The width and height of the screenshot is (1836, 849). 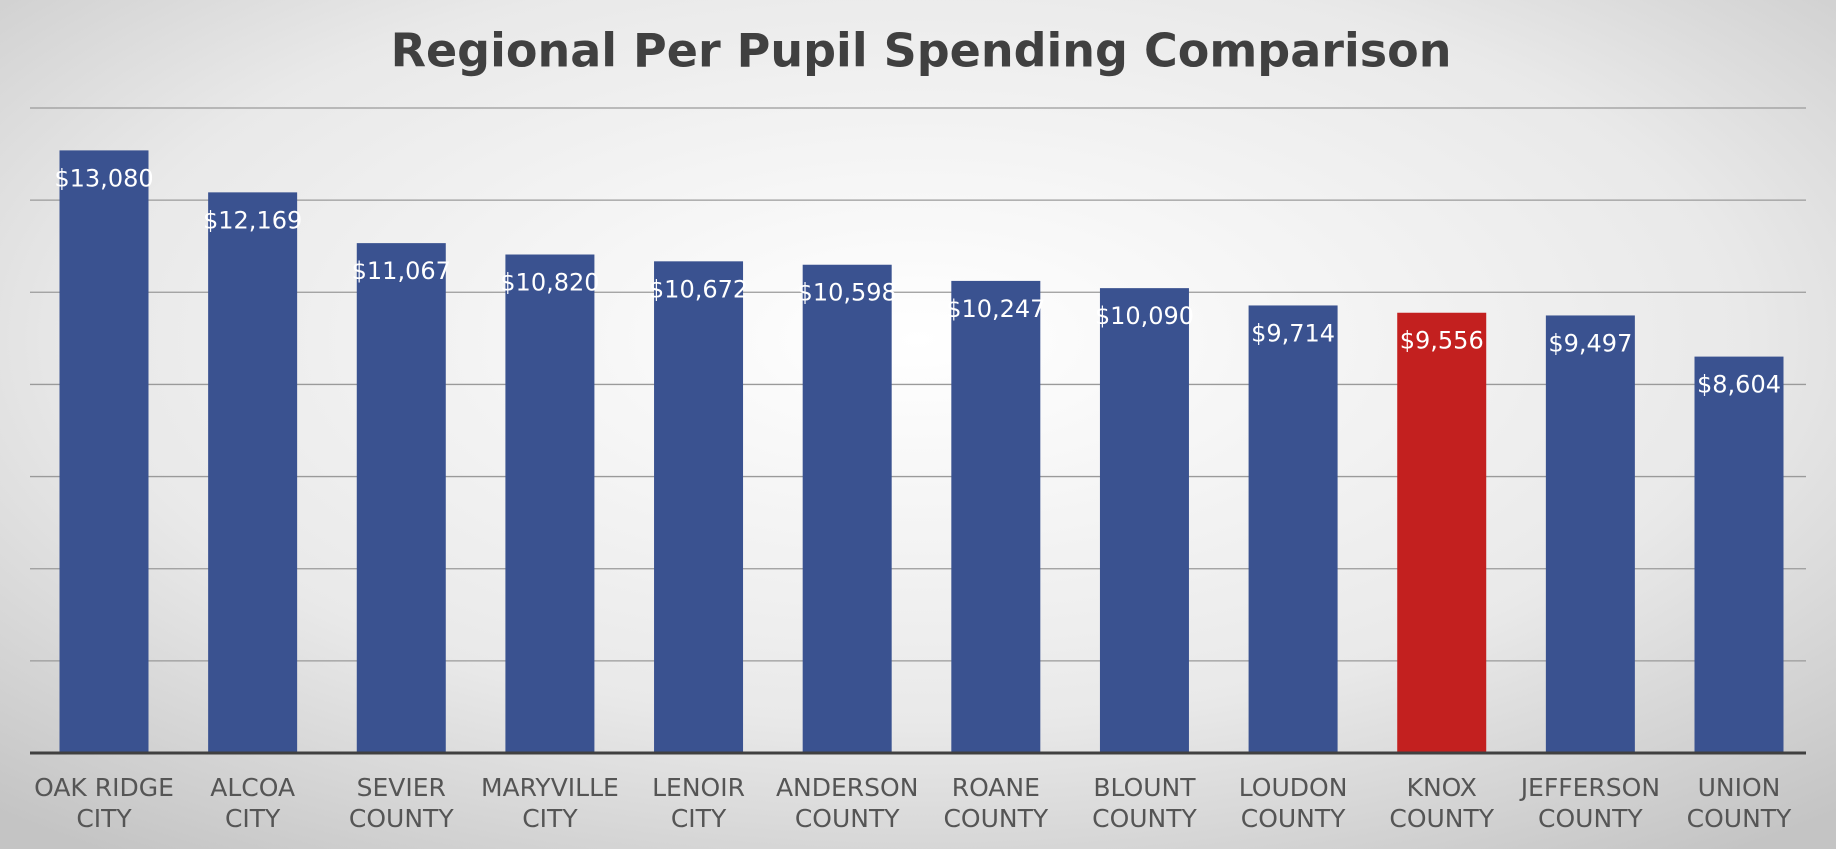 I want to click on value-label: $13,080, so click(x=103, y=178).